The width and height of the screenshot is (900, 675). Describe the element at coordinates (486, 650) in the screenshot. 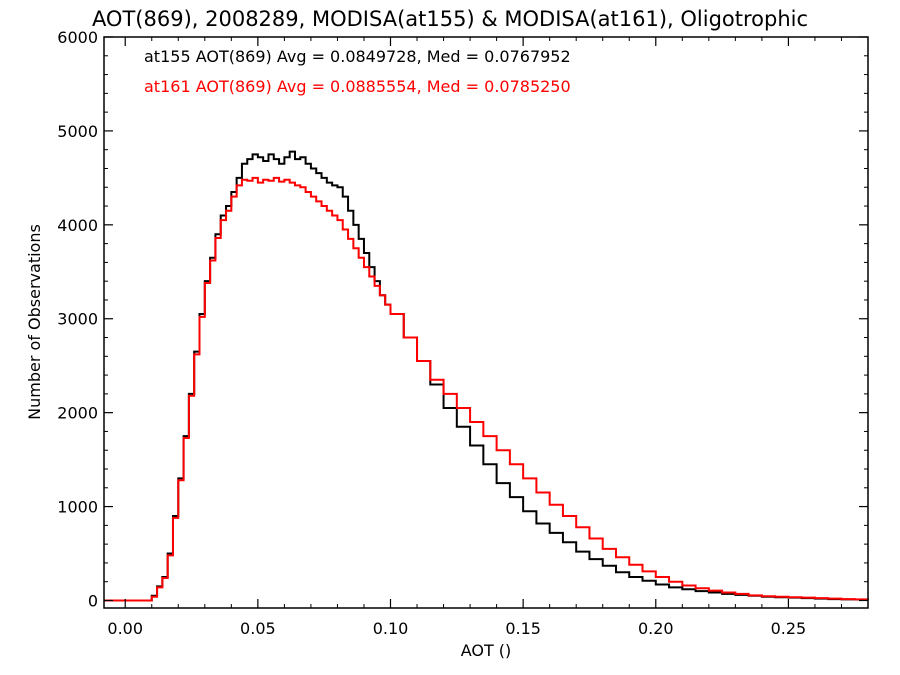

I see `x-axis-label: AOT ()` at that location.